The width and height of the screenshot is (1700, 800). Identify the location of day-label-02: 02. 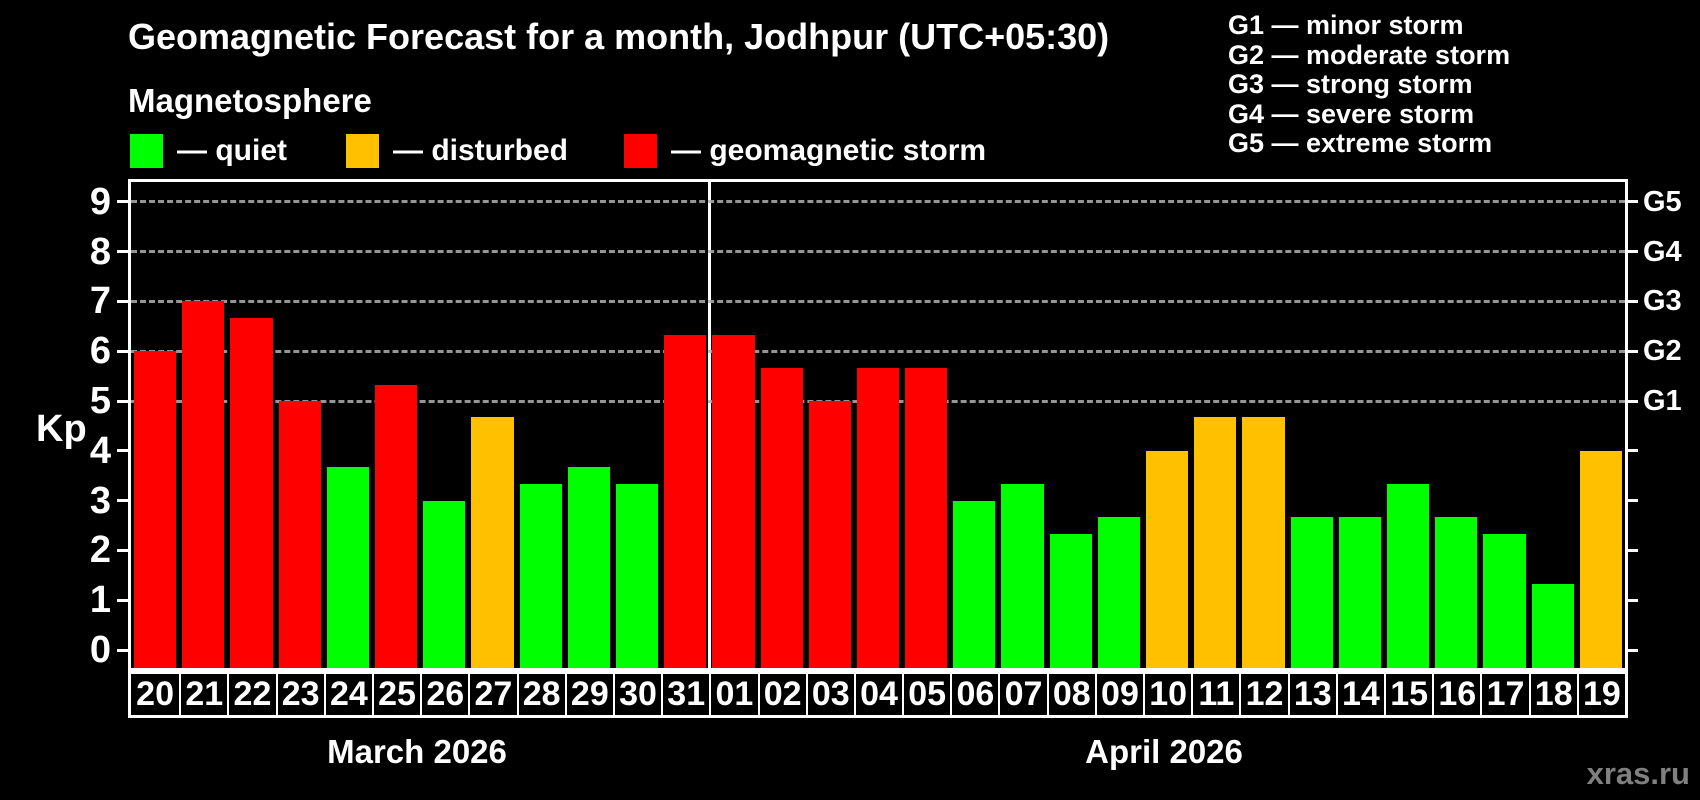
(781, 694).